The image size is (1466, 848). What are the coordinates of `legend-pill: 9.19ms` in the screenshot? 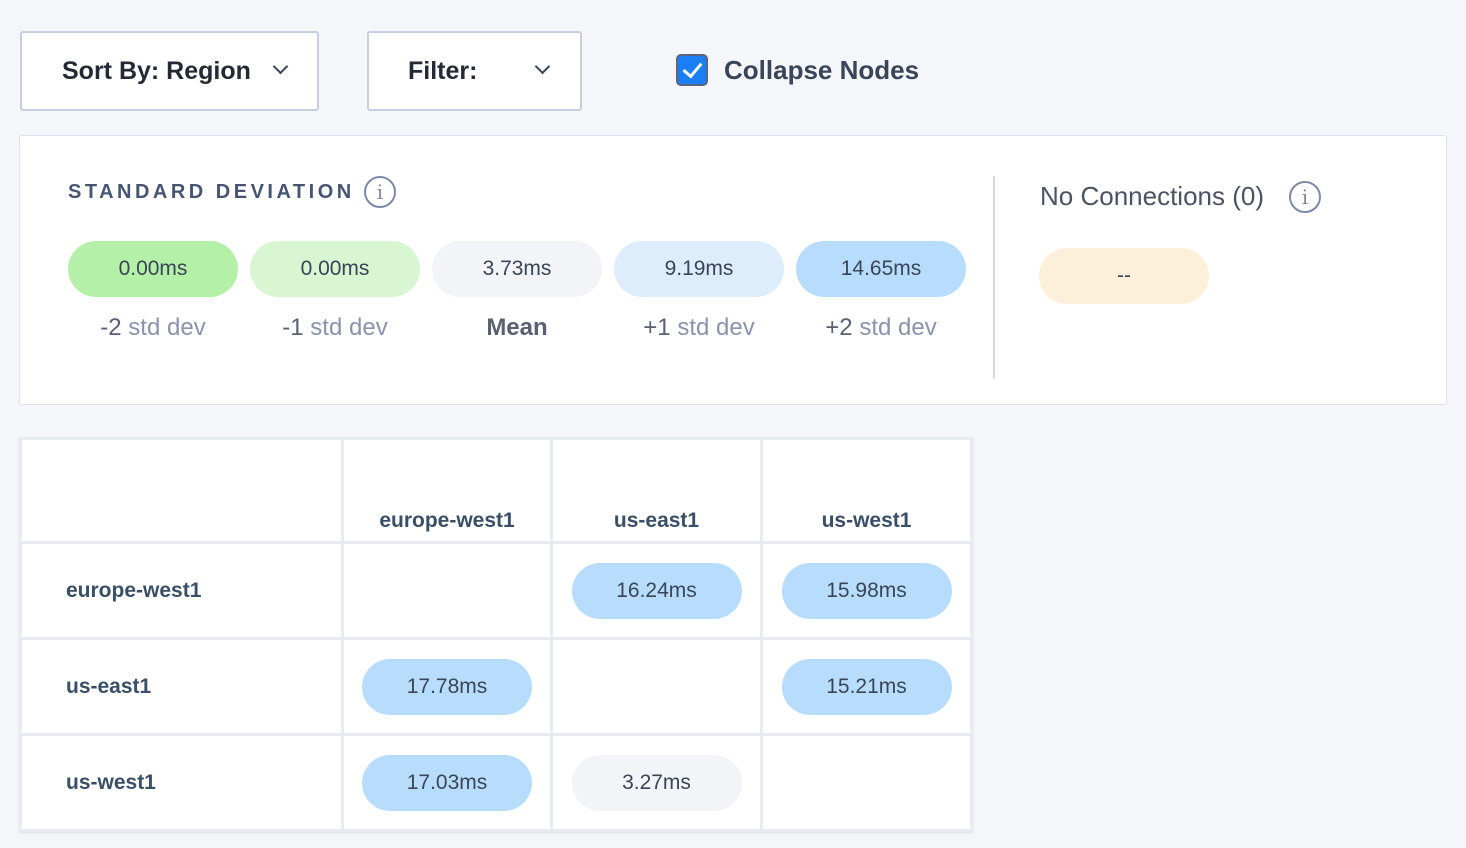 It's located at (699, 269).